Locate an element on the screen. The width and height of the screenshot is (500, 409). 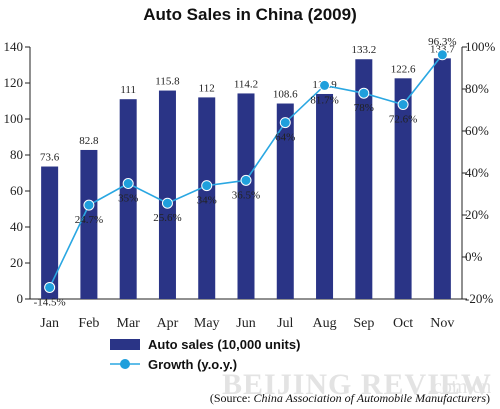
growth-value-label: 78% is located at coordinates (364, 108).